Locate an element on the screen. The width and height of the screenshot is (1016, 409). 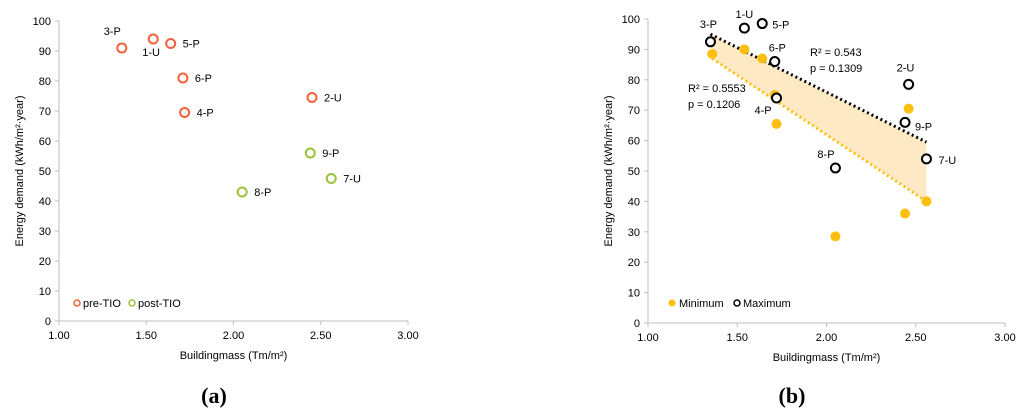
chart-b-y-tick-label: 0 is located at coordinates (637, 324).